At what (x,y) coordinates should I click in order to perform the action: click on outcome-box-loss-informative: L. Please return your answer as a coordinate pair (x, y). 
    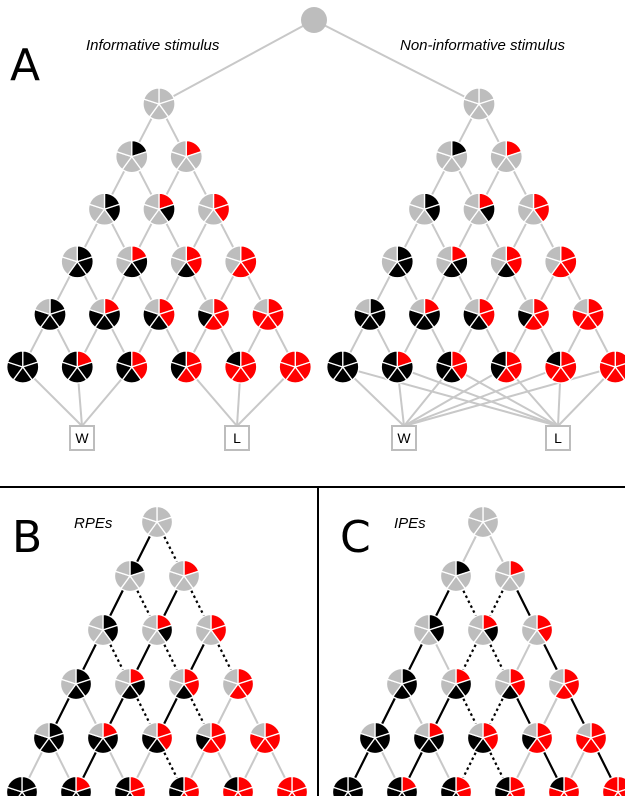
    Looking at the image, I should click on (237, 438).